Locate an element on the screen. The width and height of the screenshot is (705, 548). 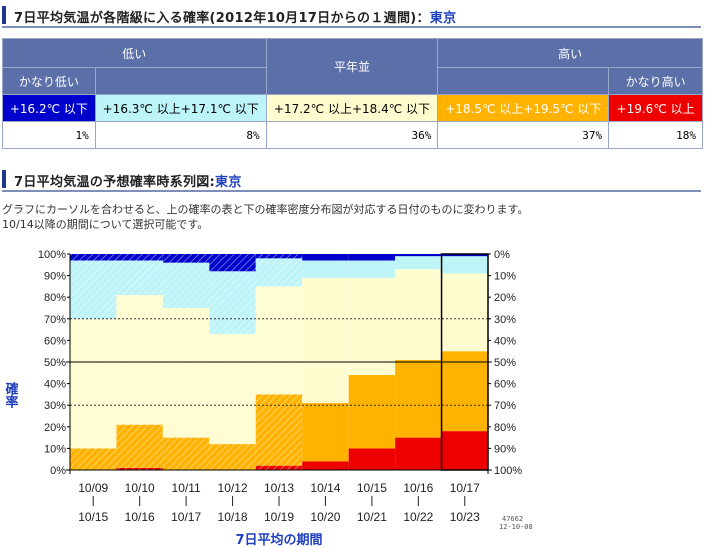
y-tick-label-left: 30% is located at coordinates (55, 406).